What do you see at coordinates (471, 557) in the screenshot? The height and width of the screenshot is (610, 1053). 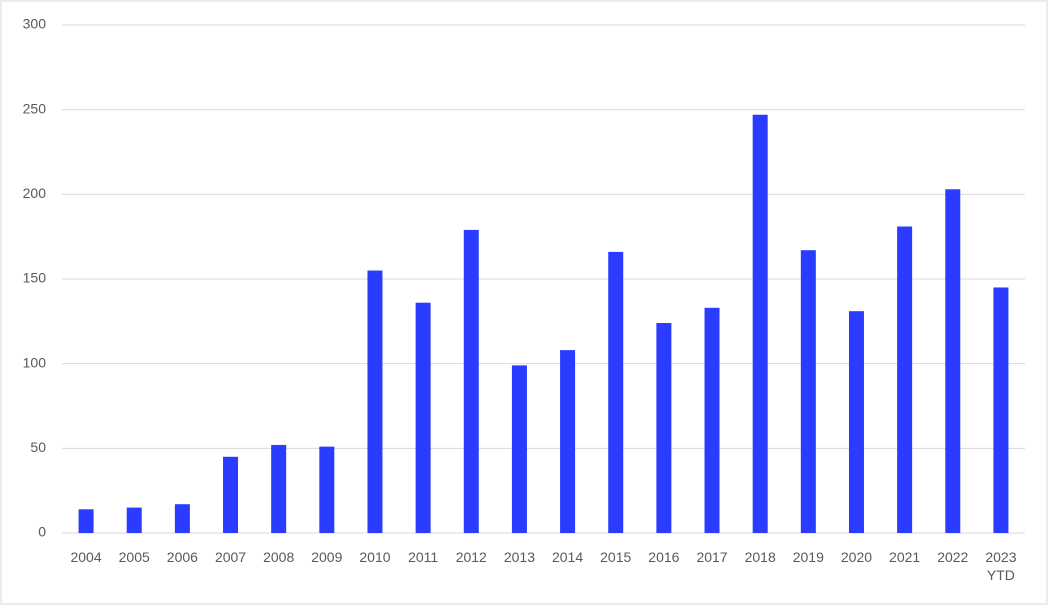 I see `x-tick-label: 2012` at bounding box center [471, 557].